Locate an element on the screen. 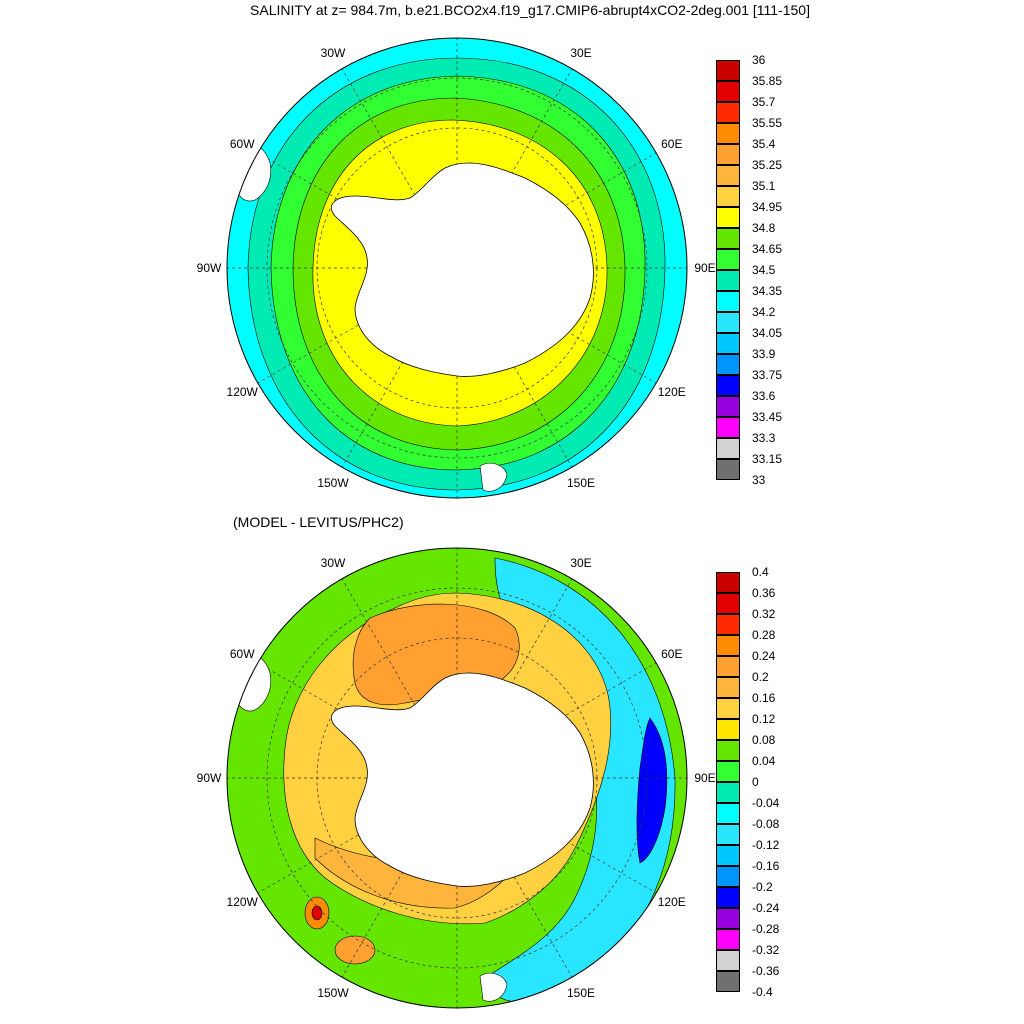 This screenshot has height=1024, width=1024. colorbar-label: -0.08 is located at coordinates (766, 824).